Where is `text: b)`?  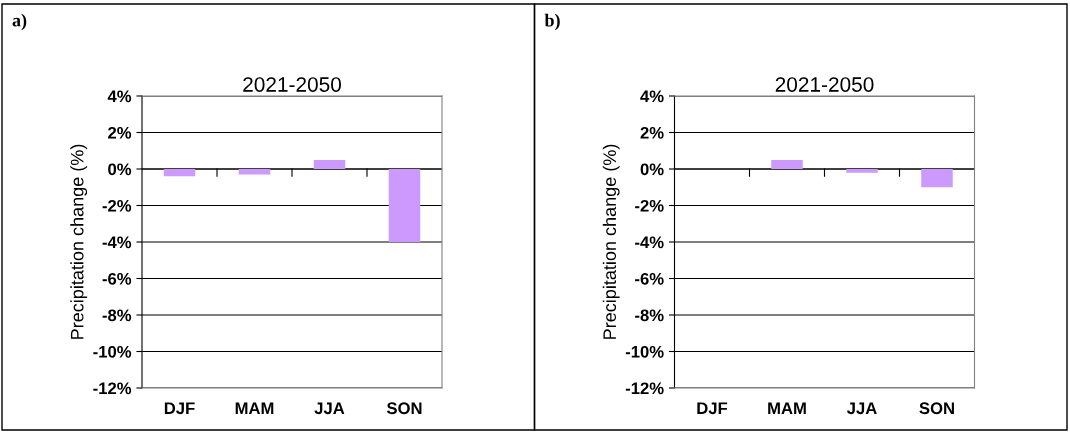
text: b) is located at coordinates (552, 22).